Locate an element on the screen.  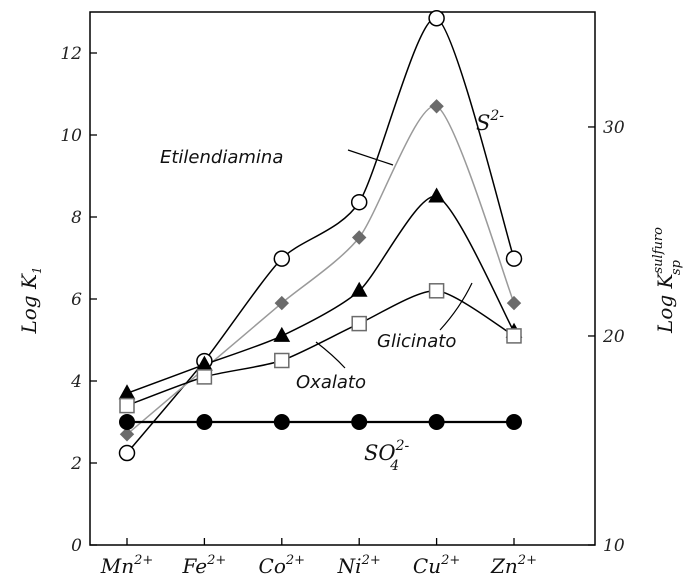
leader-oxalato is located at coordinates (330, 355).